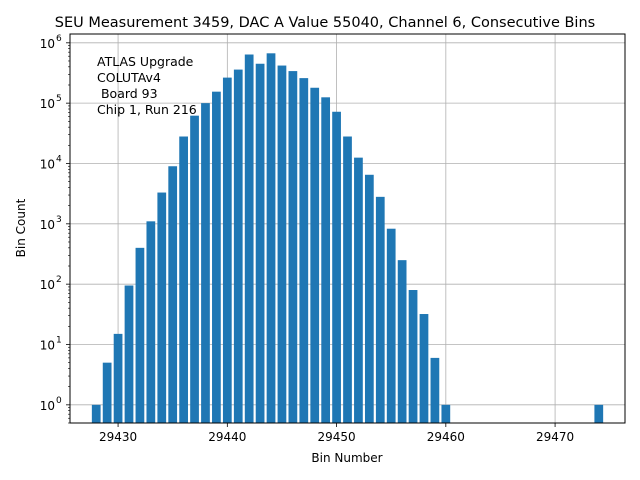  What do you see at coordinates (59, 280) in the screenshot?
I see `y-tick-label-exponent: 2` at bounding box center [59, 280].